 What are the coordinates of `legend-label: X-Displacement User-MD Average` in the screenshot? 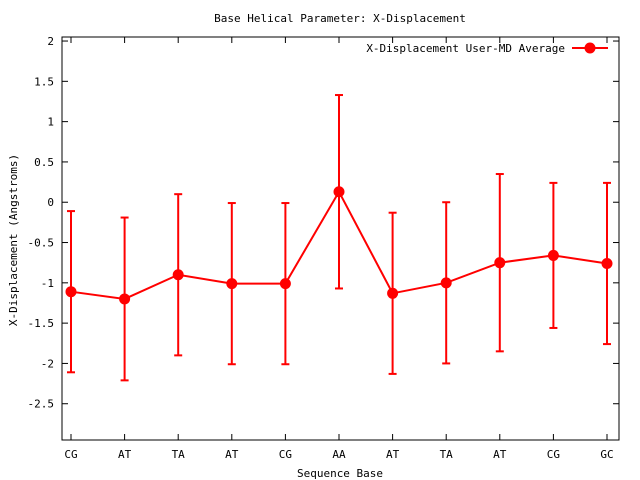 It's located at (465, 48).